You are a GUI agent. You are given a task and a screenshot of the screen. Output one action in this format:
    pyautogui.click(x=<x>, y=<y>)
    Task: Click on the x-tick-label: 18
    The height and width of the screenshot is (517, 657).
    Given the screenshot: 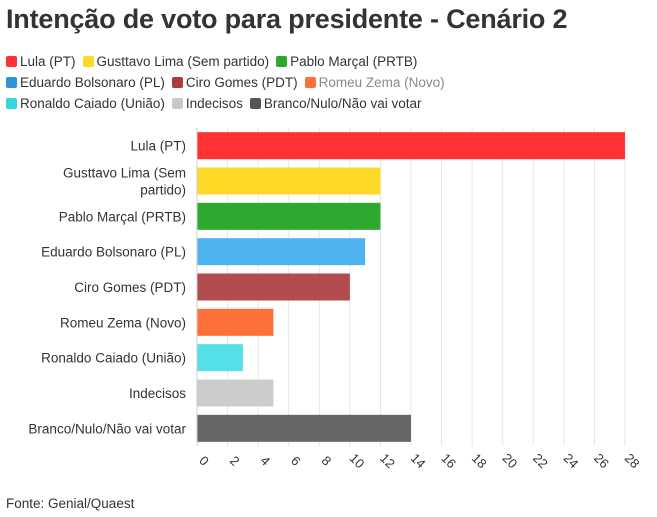 What is the action you would take?
    pyautogui.click(x=479, y=460)
    